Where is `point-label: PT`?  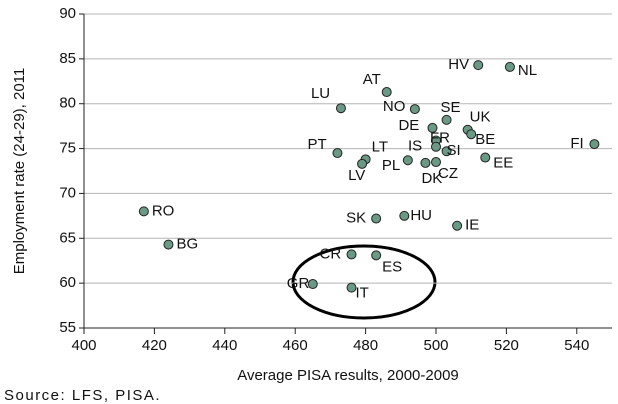 point-label: PT is located at coordinates (316, 144).